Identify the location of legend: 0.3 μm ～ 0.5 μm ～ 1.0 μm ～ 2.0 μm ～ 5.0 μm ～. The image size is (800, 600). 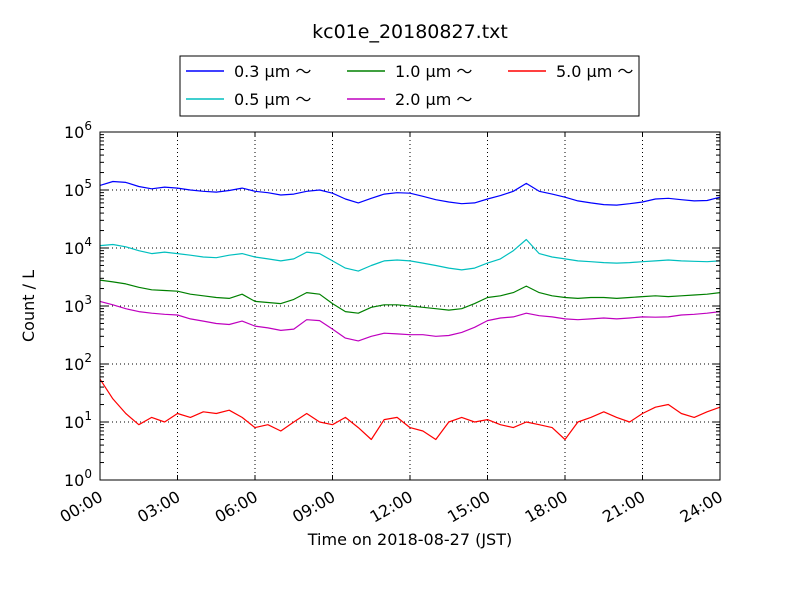
(409, 86).